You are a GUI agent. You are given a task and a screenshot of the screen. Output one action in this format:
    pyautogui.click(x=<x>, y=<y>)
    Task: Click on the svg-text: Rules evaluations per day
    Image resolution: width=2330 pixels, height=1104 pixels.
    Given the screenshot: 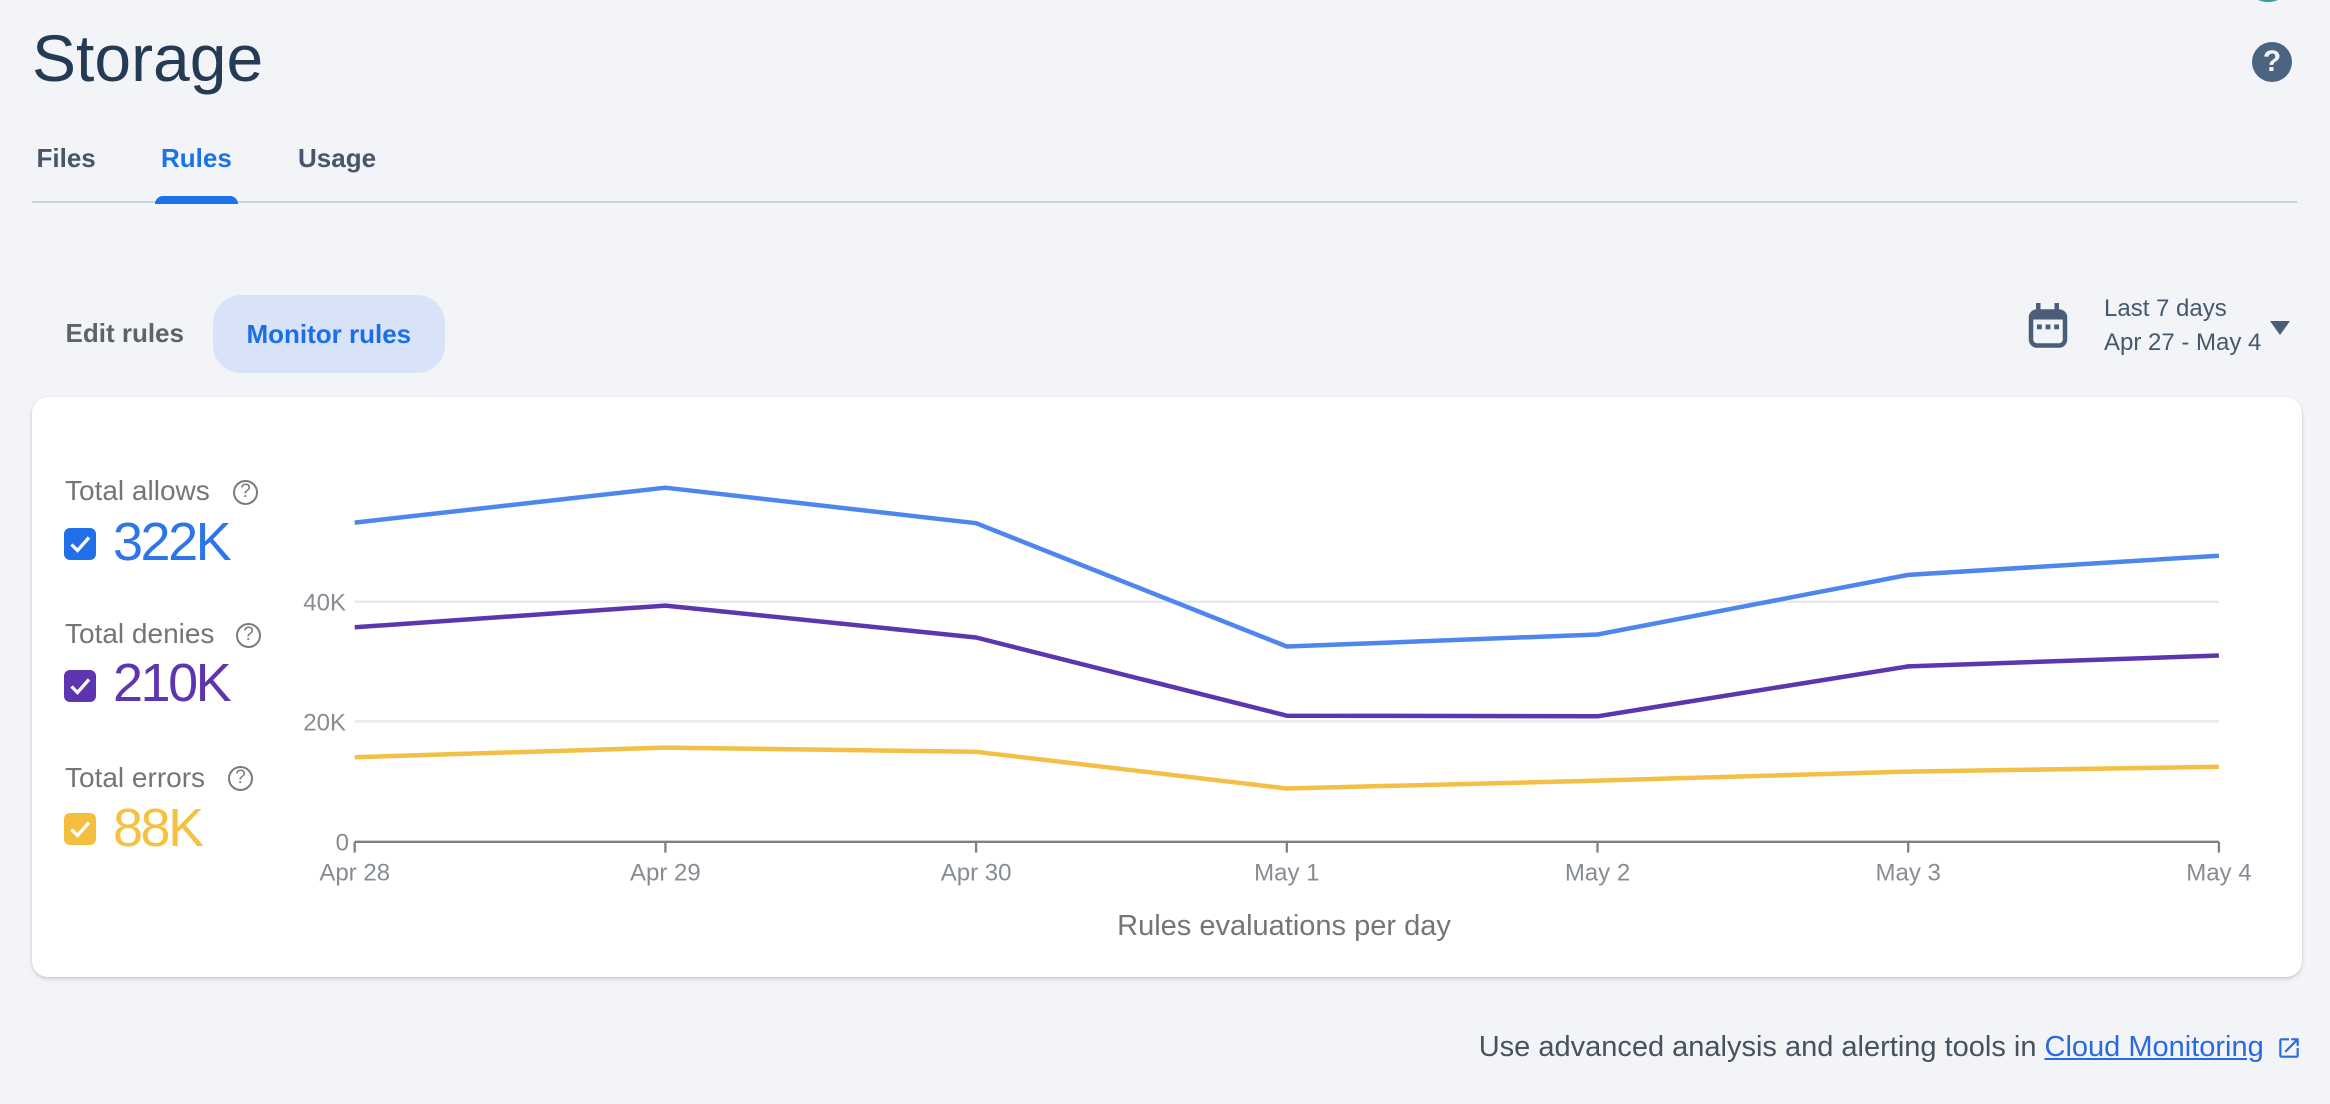 What is the action you would take?
    pyautogui.click(x=1284, y=926)
    